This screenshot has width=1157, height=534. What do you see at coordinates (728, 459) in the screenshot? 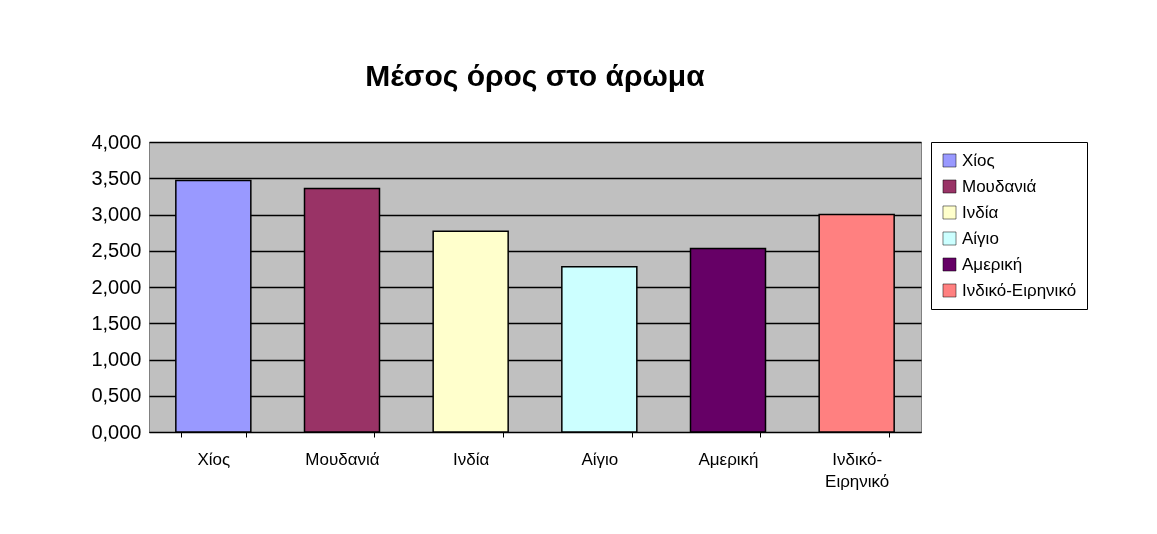
I see `x-tick-label: Αμερική` at bounding box center [728, 459].